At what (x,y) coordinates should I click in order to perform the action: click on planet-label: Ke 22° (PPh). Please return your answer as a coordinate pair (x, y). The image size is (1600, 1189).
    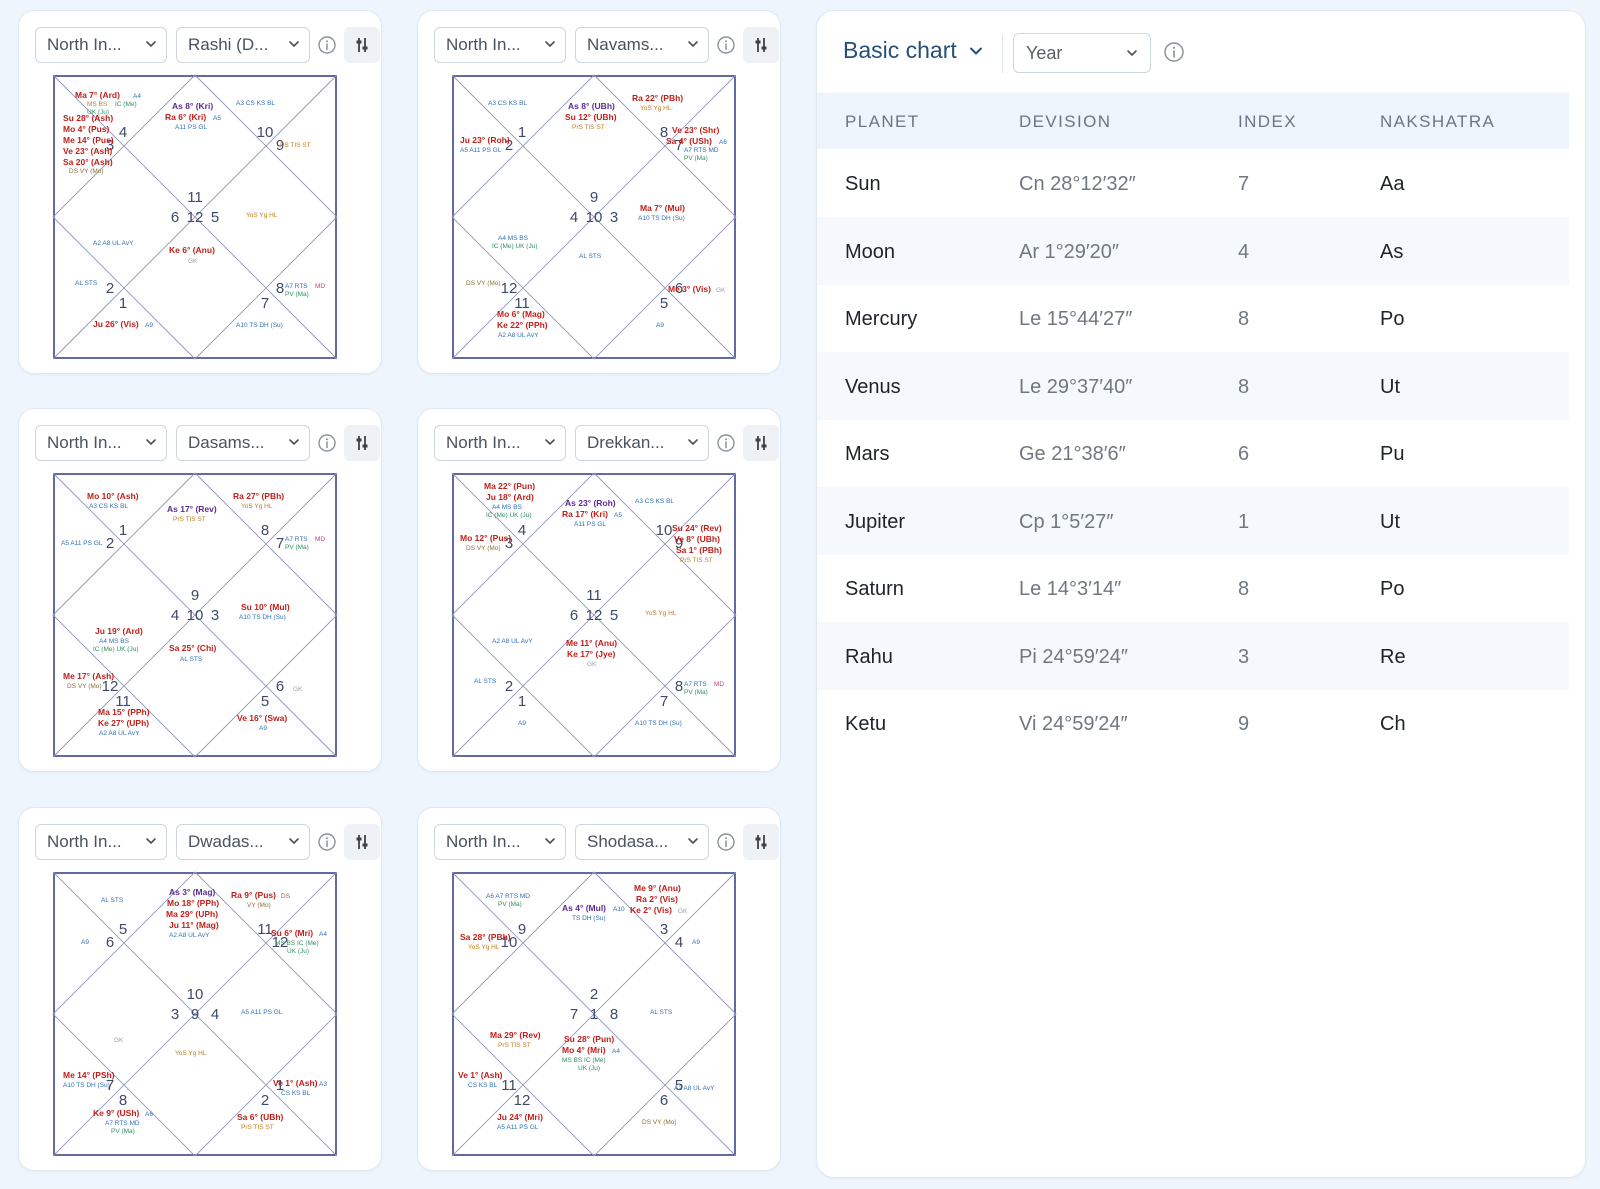
    Looking at the image, I should click on (522, 325).